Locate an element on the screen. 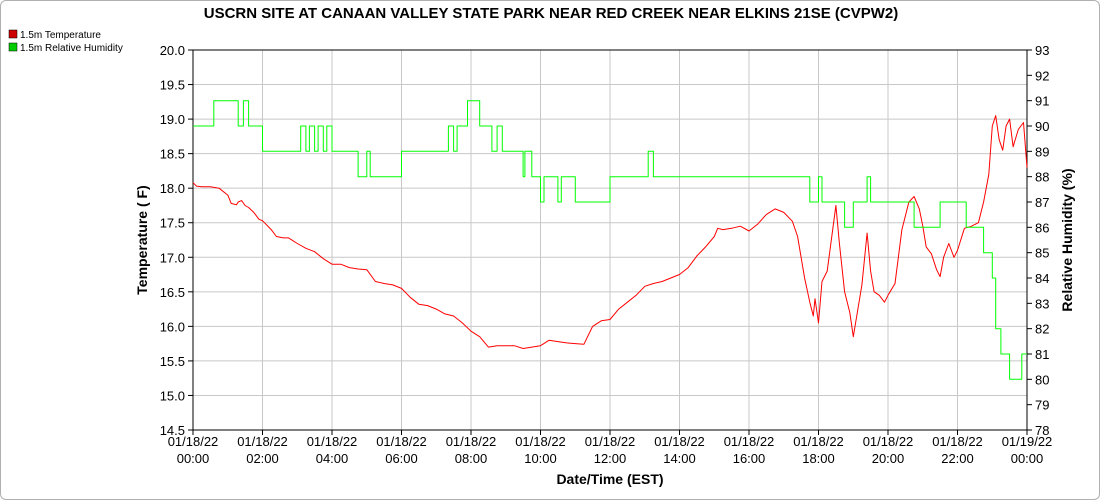  x-tick-label-time: 22:00 is located at coordinates (957, 458).